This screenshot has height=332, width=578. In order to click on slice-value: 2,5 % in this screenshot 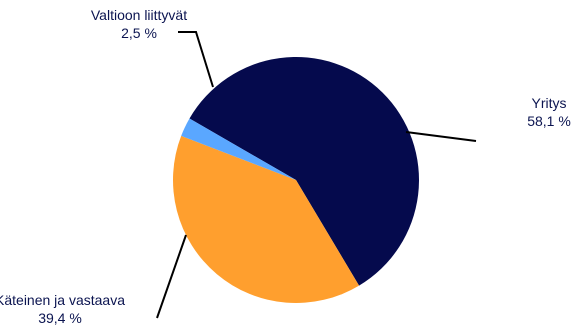, I will do `click(139, 33)`.